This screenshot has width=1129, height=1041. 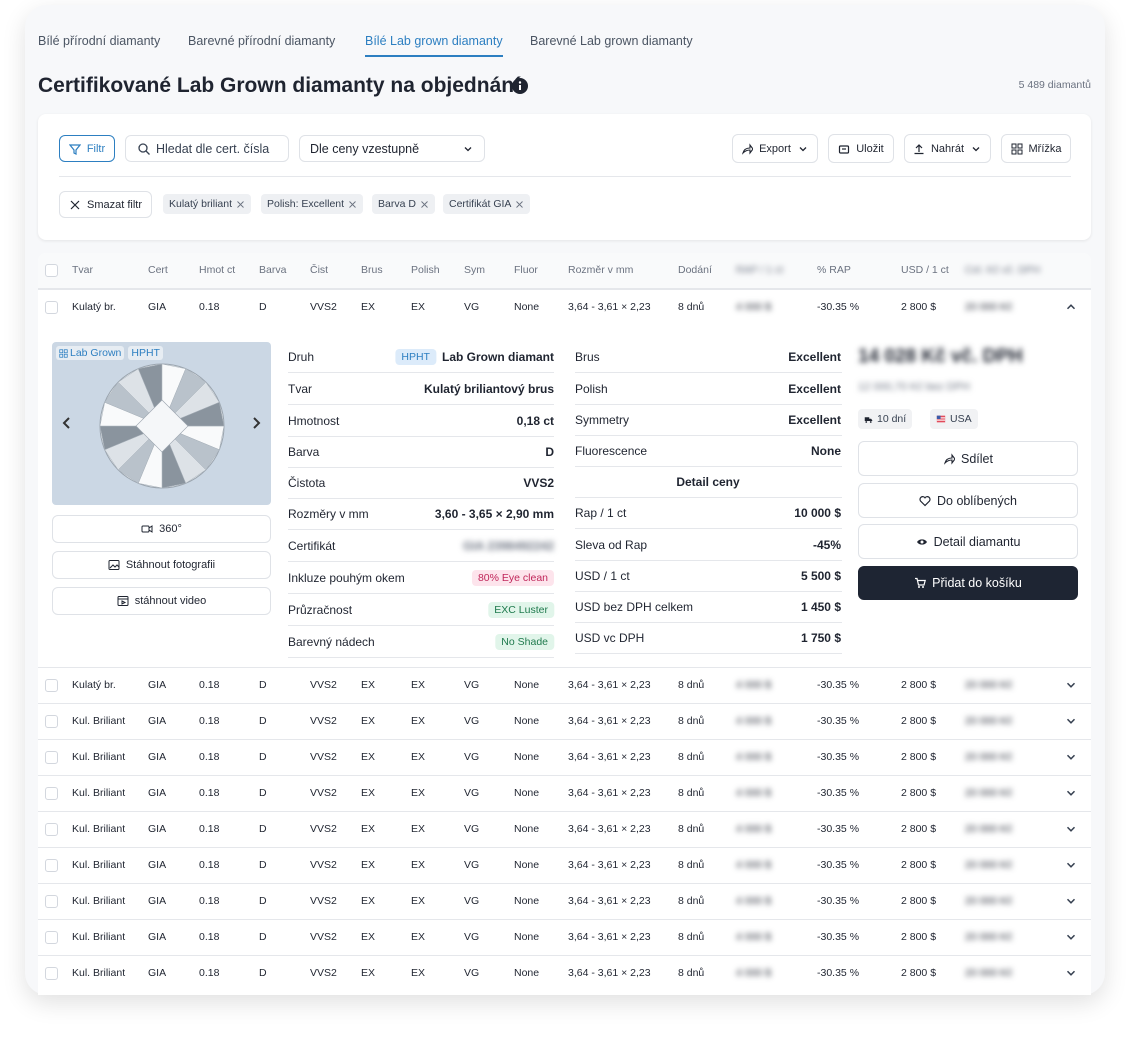 What do you see at coordinates (989, 973) in the screenshot?
I see `cell: 20 000 Kč` at bounding box center [989, 973].